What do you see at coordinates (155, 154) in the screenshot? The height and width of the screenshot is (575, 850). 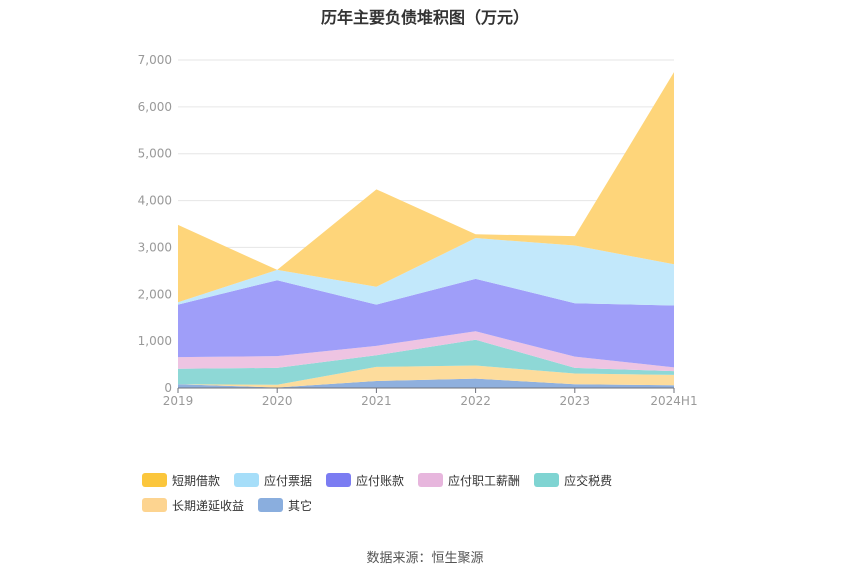 I see `y-tick-label: 5,000` at bounding box center [155, 154].